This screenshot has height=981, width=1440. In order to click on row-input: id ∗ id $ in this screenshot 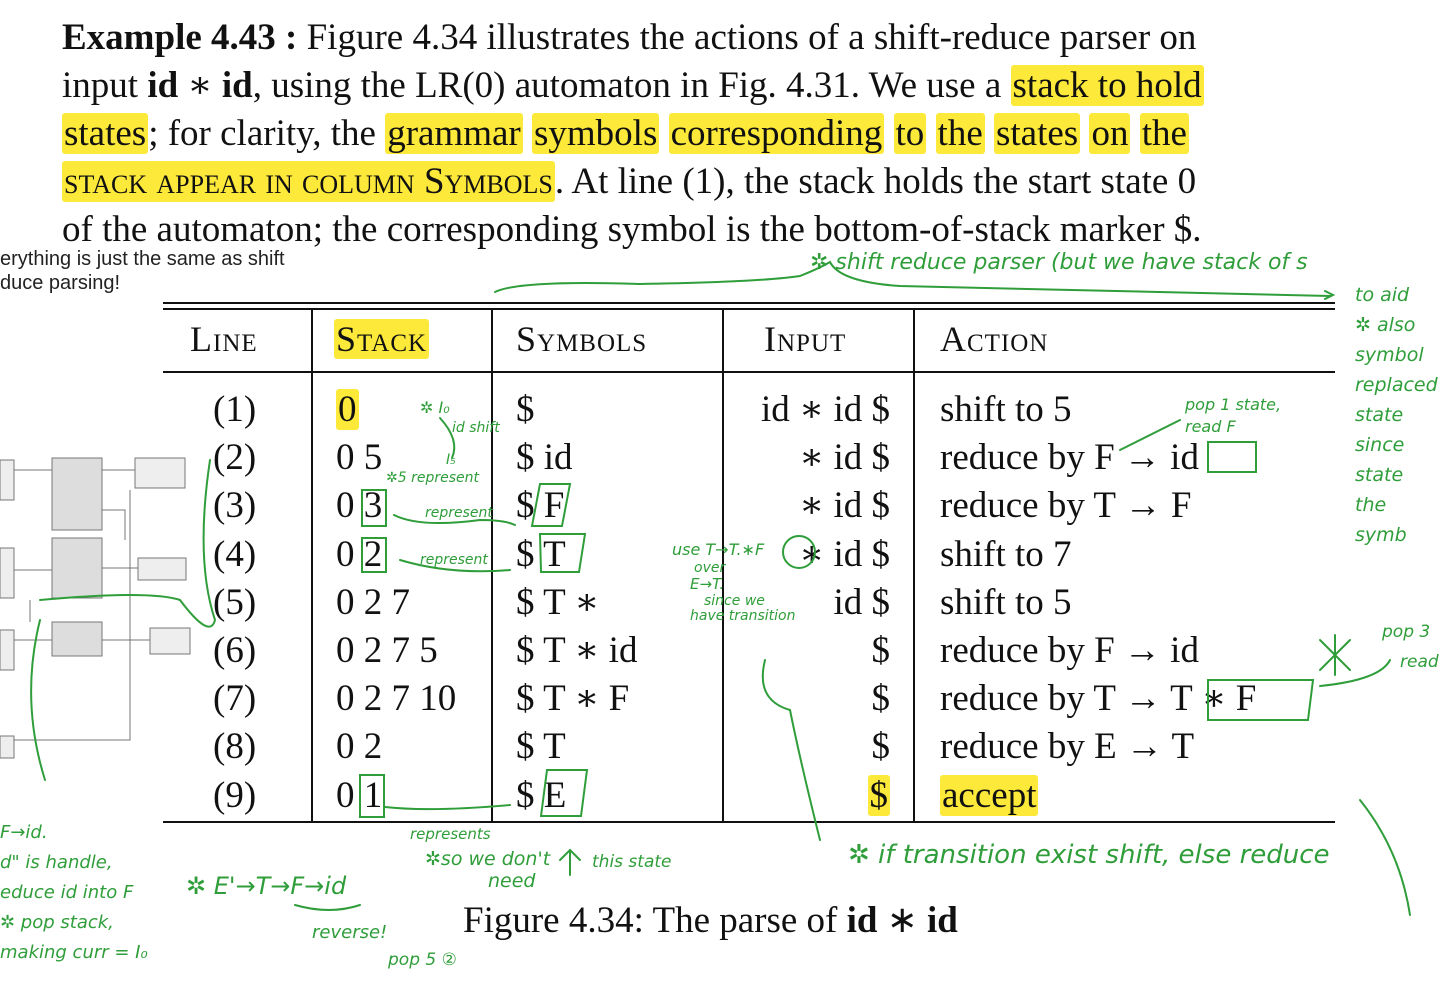, I will do `click(825, 409)`.